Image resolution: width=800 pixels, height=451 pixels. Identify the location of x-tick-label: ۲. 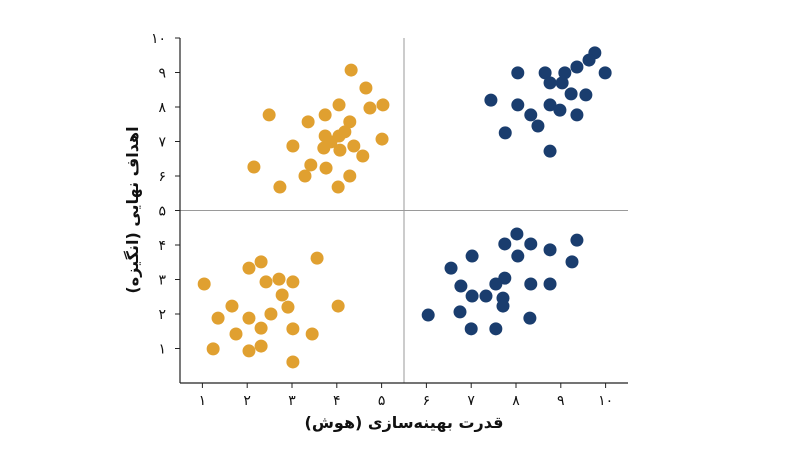
(247, 401).